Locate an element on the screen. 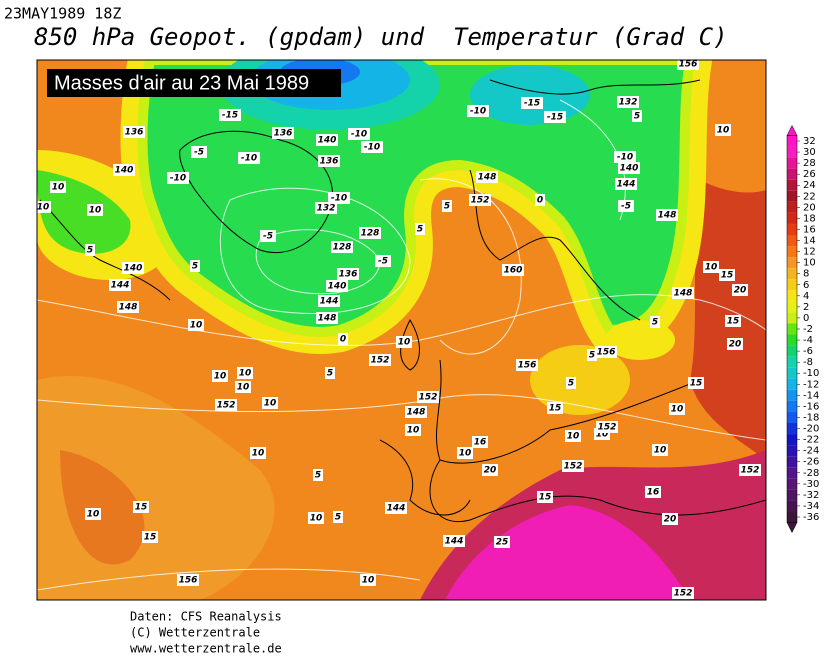  colorbar-label: -26 is located at coordinates (811, 462).